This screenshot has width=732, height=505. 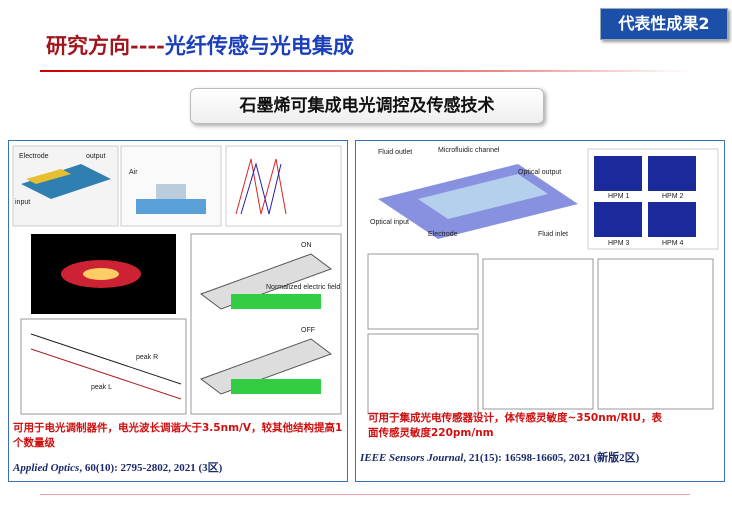 What do you see at coordinates (101, 387) in the screenshot?
I see `fig-label: peak L` at bounding box center [101, 387].